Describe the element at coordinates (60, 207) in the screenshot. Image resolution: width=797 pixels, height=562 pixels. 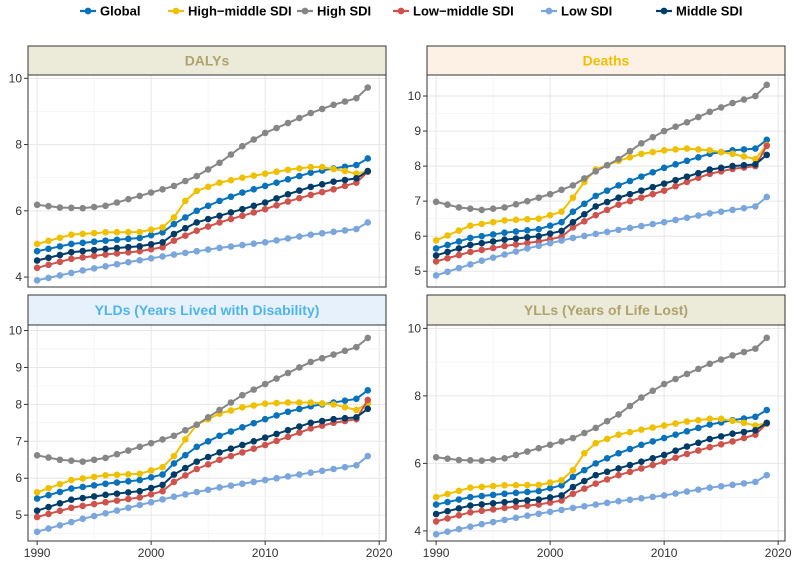
I see `data-point-high-1992` at that location.